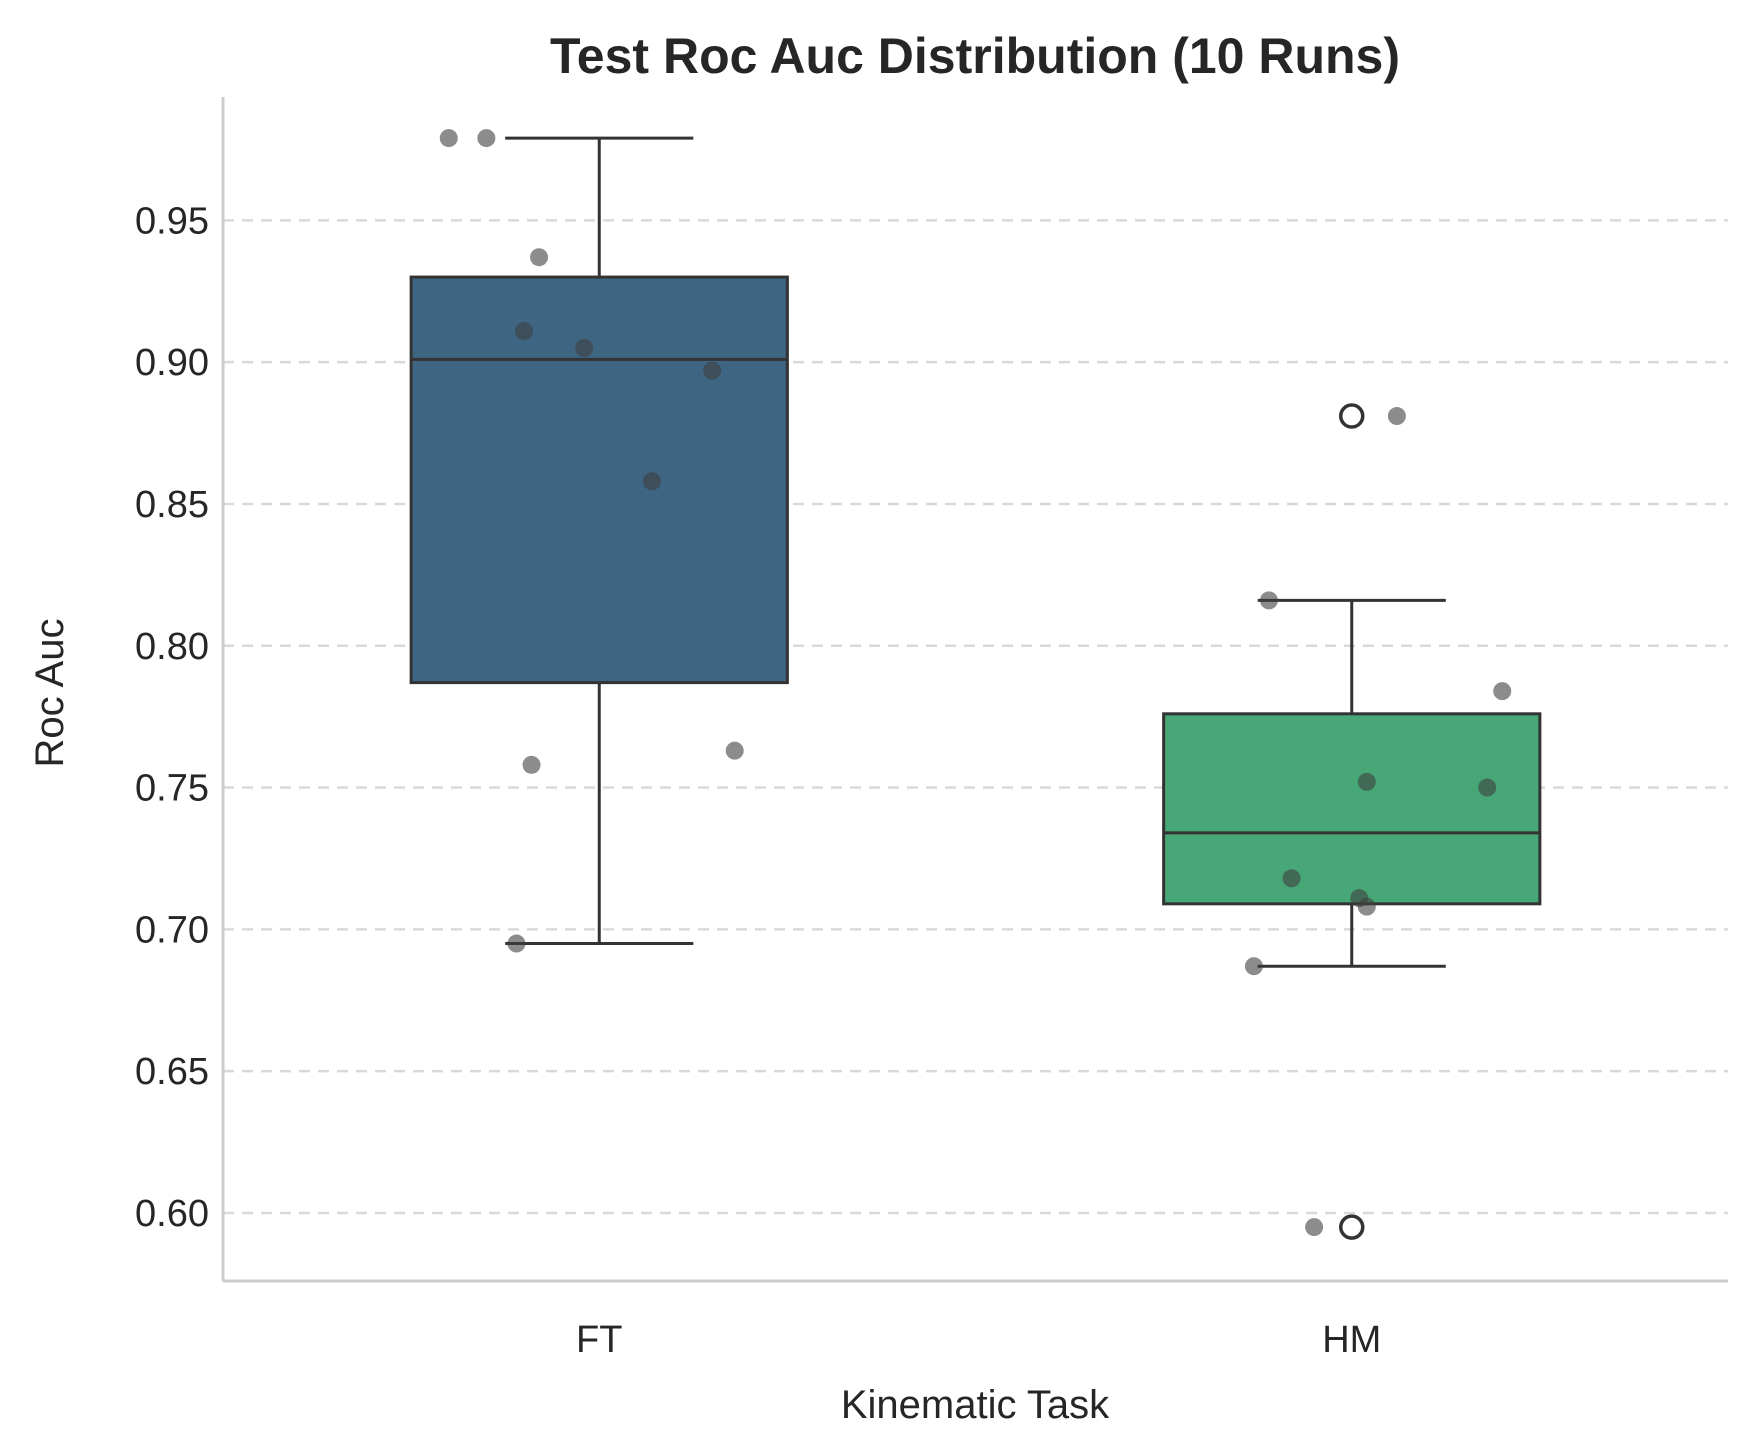  What do you see at coordinates (172, 1072) in the screenshot?
I see `y-tick-label: 0.65` at bounding box center [172, 1072].